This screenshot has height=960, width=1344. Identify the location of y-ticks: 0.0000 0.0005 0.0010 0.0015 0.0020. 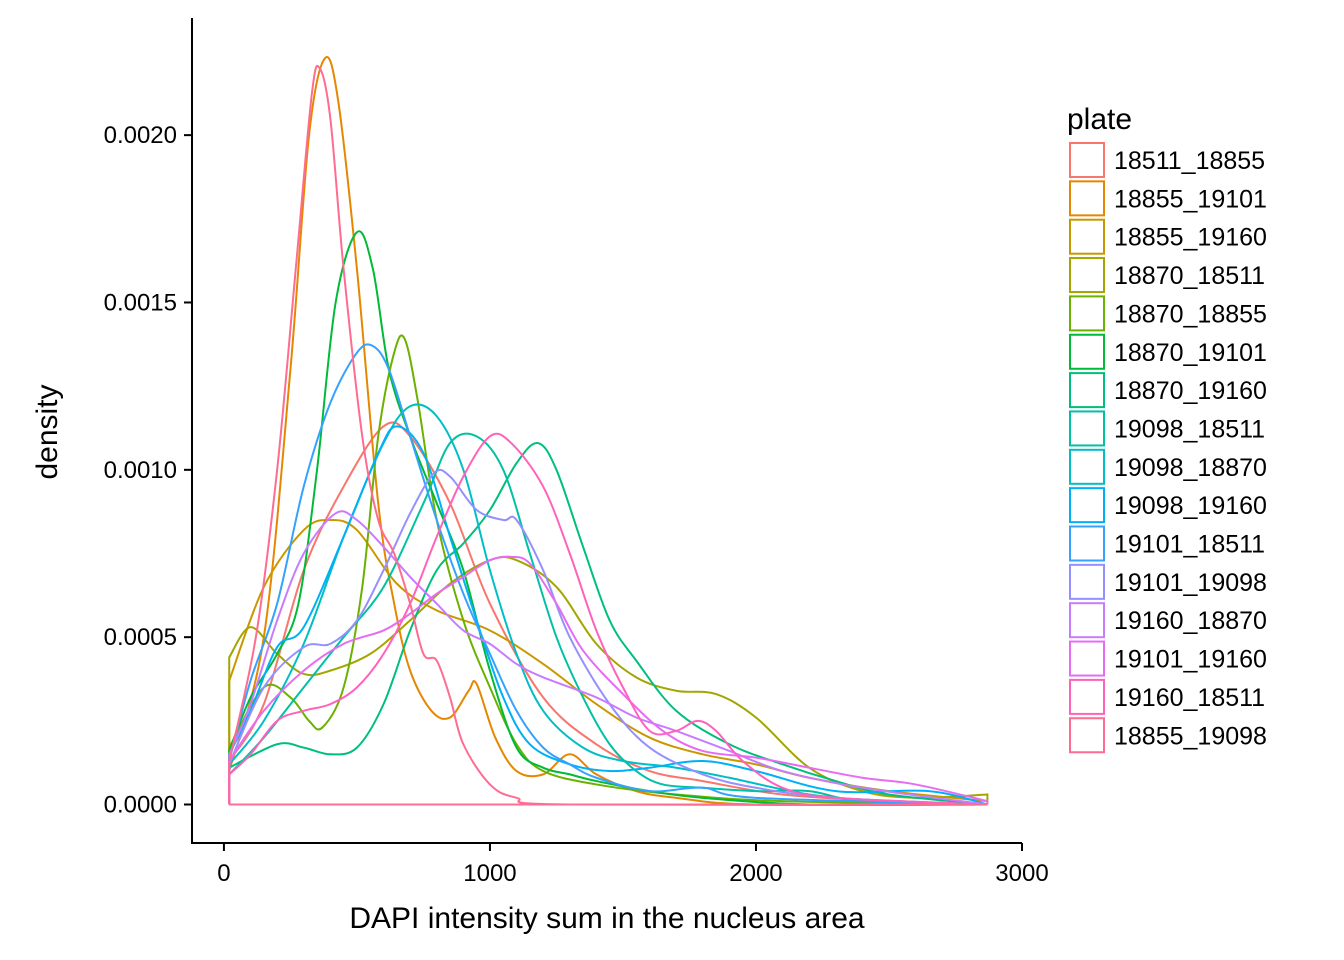
(148, 470).